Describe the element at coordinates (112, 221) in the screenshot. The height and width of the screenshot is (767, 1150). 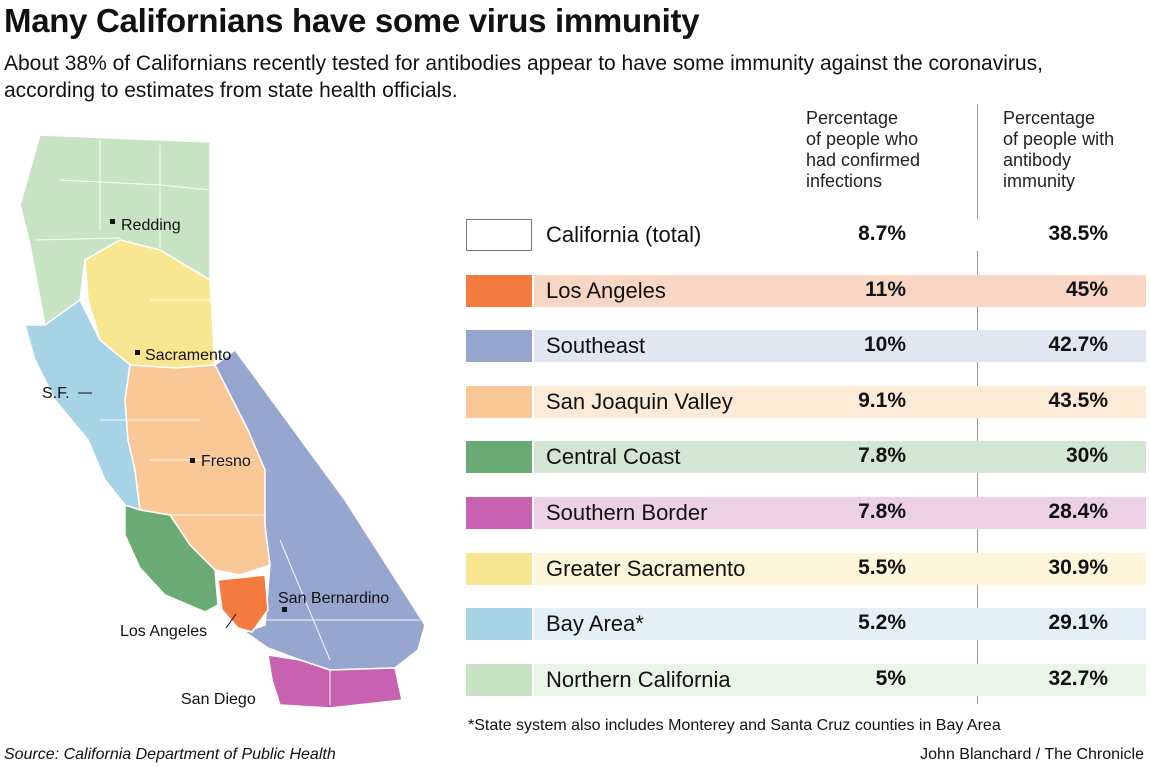
I see `city-marker-redding` at that location.